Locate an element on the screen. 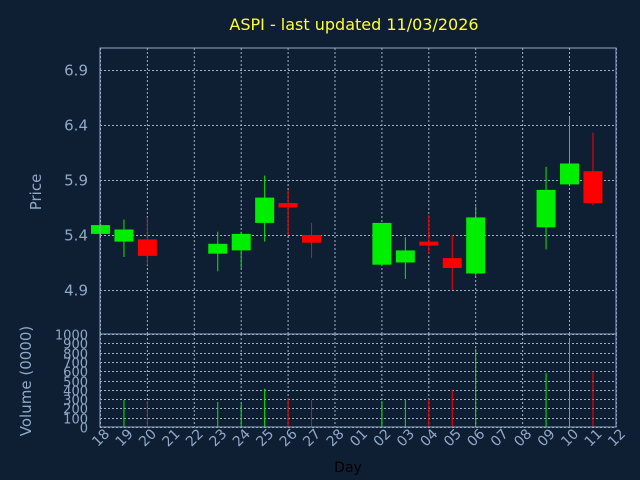 The height and width of the screenshot is (480, 640). x-tick-label: 10 is located at coordinates (570, 438).